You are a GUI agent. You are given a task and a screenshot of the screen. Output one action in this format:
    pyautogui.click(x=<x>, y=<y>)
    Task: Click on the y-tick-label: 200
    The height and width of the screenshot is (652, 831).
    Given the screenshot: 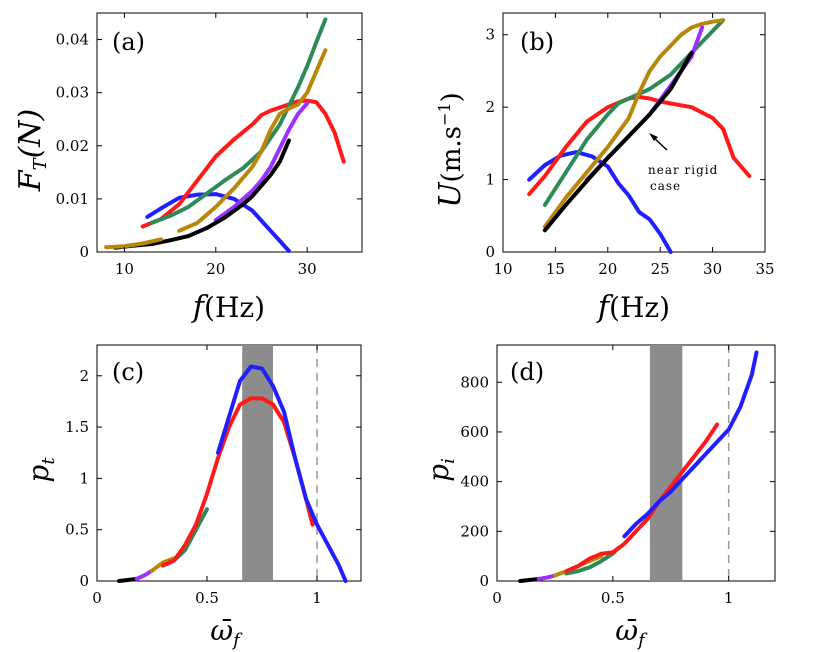 What is the action you would take?
    pyautogui.click(x=474, y=531)
    